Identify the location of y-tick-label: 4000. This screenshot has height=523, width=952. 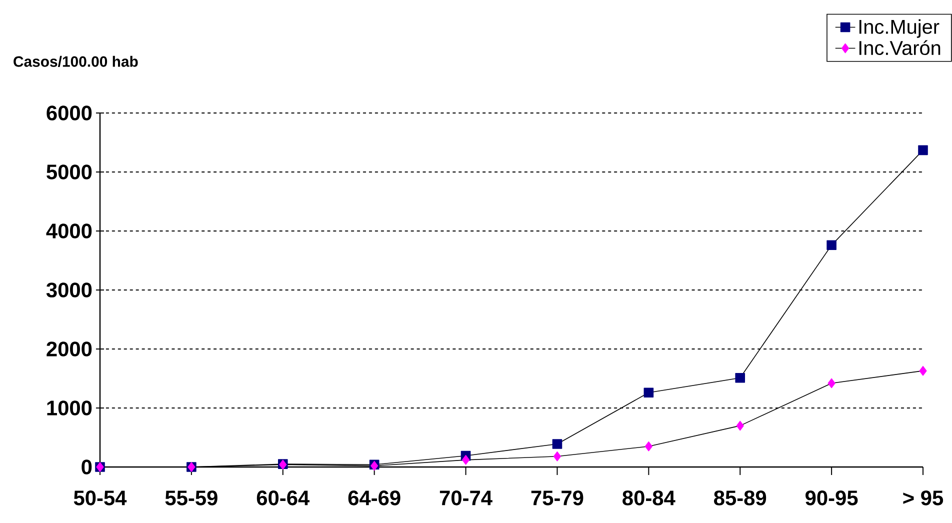
(69, 231).